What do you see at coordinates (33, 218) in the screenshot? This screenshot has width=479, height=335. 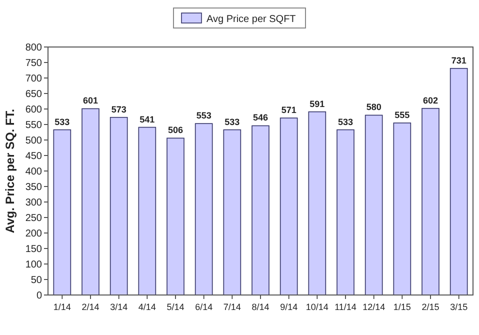 I see `y-tick-label: 250` at bounding box center [33, 218].